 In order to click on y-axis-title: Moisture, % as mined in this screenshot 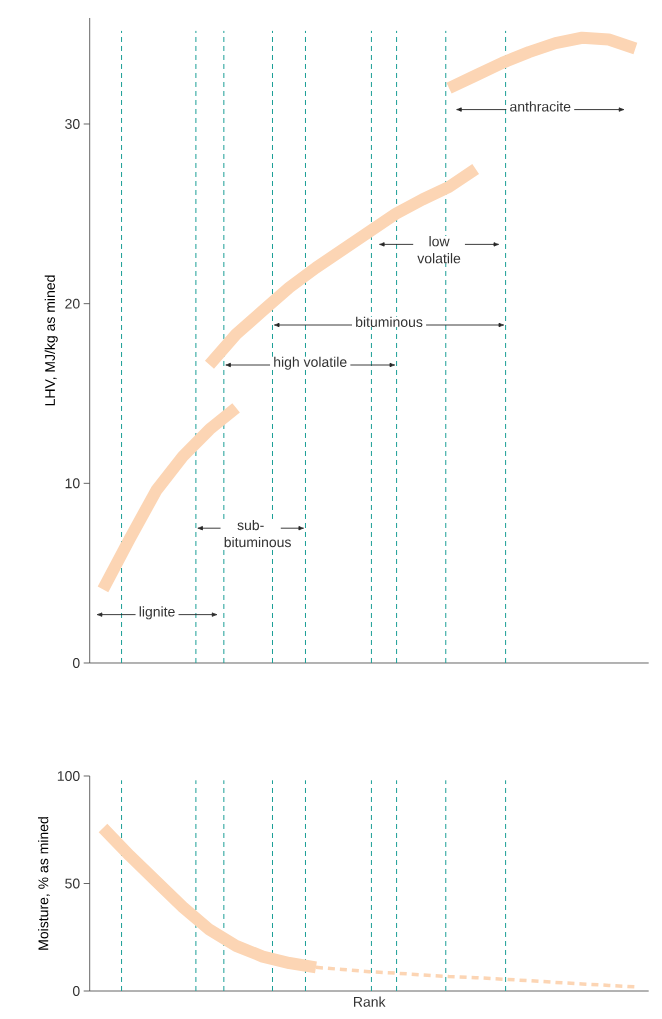, I will do `click(44, 883)`.